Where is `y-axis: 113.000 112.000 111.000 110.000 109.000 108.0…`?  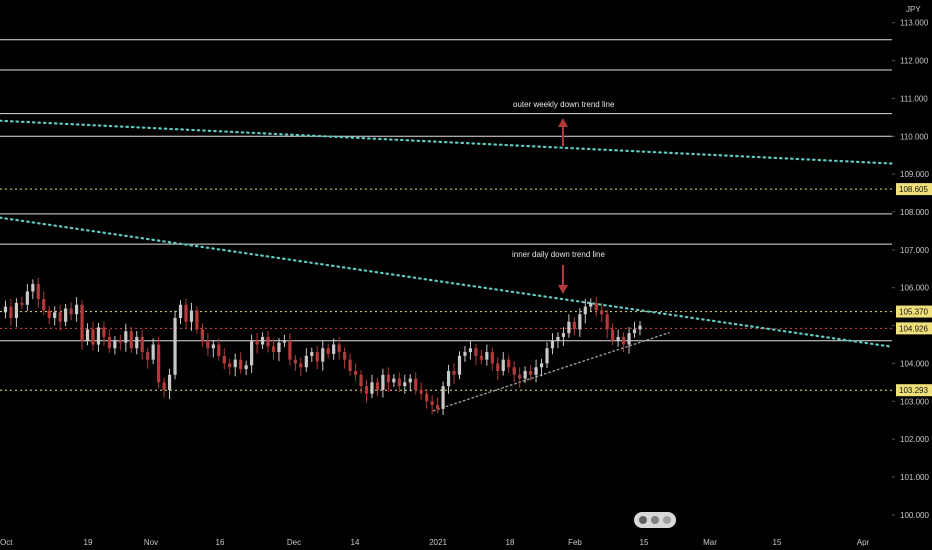 y-axis: 113.000 112.000 111.000 110.000 109.000 108.0… is located at coordinates (910, 269).